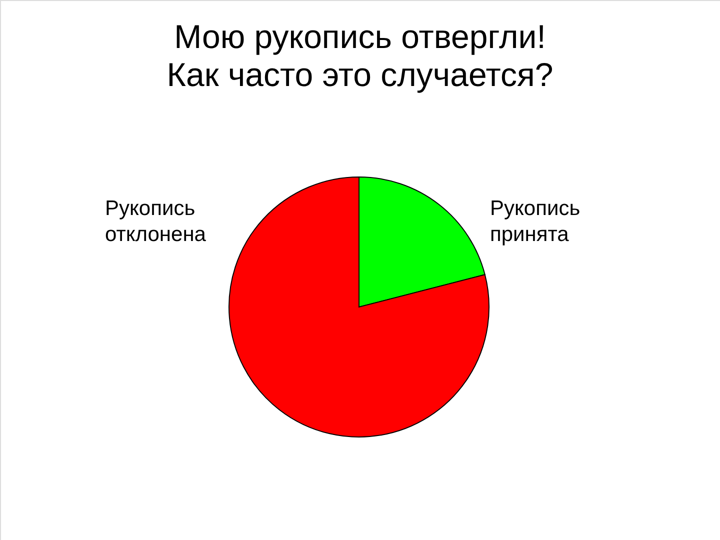 The width and height of the screenshot is (720, 540). What do you see at coordinates (360, 55) in the screenshot?
I see `chart-title: Мою рукопись отвергли! Как часто это случается?` at bounding box center [360, 55].